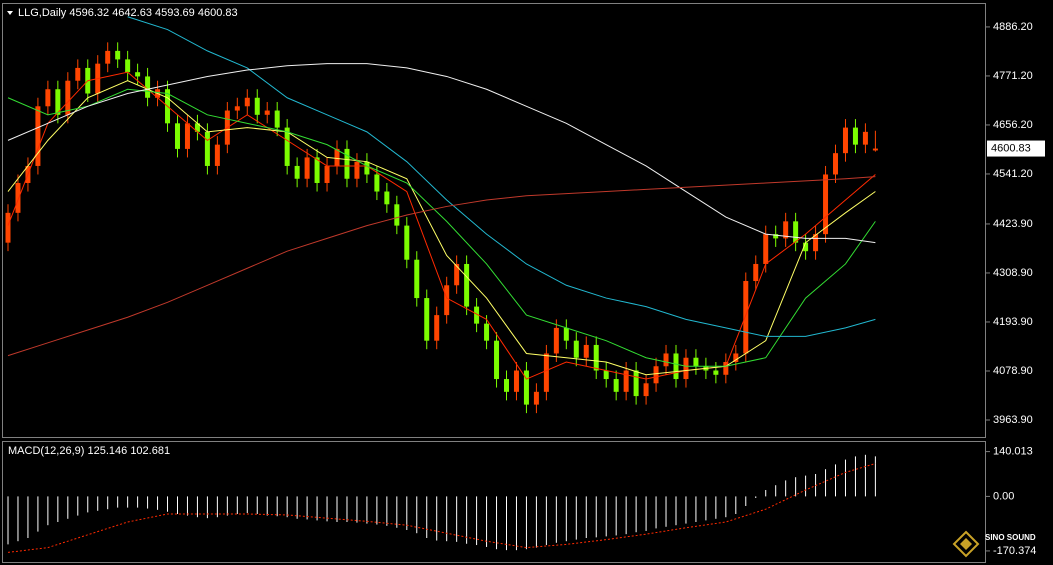 This screenshot has width=1053, height=565. I want to click on y-tick-label: 4886.20, so click(1013, 27).